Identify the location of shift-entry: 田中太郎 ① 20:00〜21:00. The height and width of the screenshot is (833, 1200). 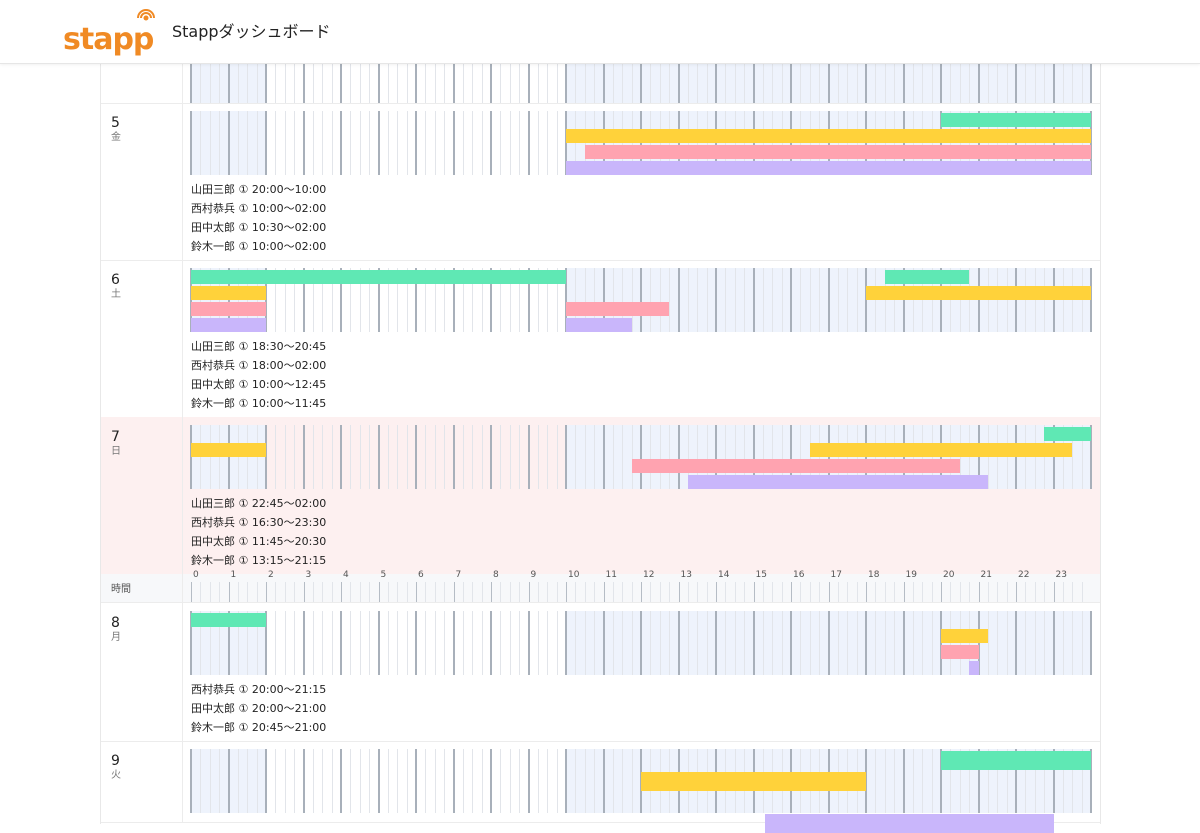
(258, 708).